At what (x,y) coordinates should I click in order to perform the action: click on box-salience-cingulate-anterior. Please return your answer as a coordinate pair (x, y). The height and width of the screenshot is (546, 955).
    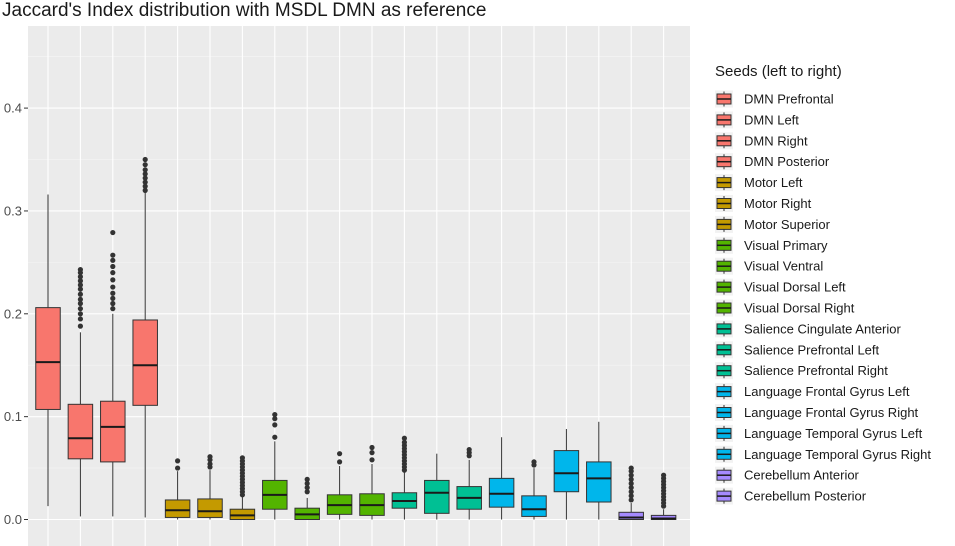
    Looking at the image, I should click on (404, 477).